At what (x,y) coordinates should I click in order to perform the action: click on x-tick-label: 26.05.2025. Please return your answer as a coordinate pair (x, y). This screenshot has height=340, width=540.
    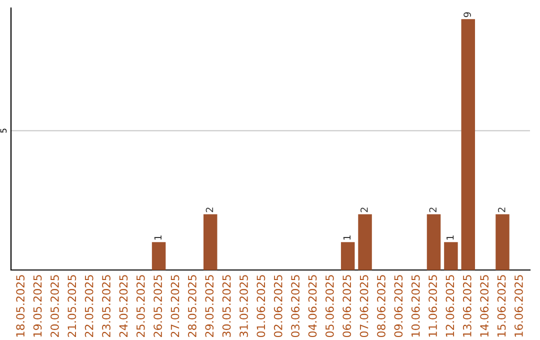
    Looking at the image, I should click on (158, 306).